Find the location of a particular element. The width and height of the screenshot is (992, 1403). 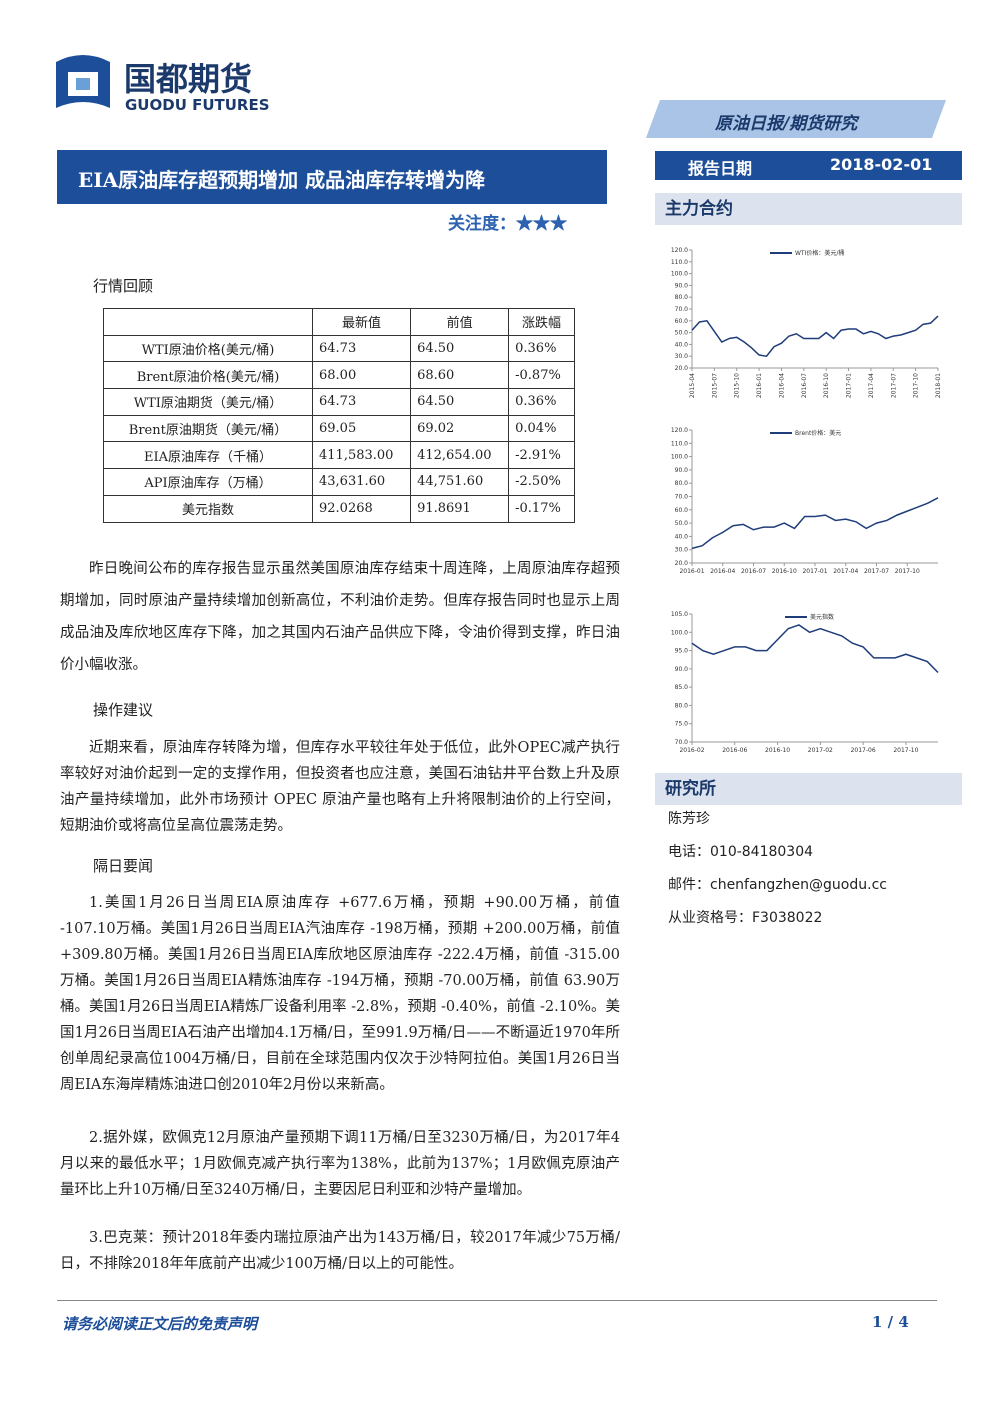

y-tick-label: 30.0 is located at coordinates (682, 356).